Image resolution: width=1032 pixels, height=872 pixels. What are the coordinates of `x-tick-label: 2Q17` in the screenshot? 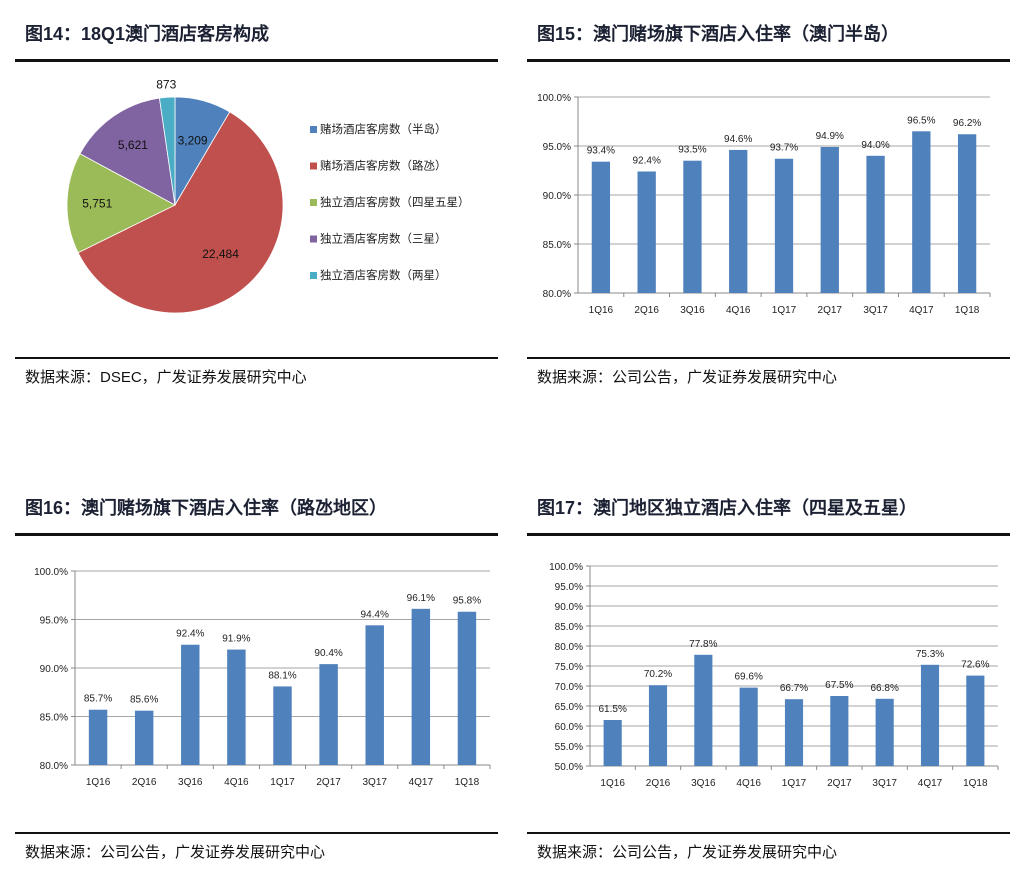 It's located at (830, 310).